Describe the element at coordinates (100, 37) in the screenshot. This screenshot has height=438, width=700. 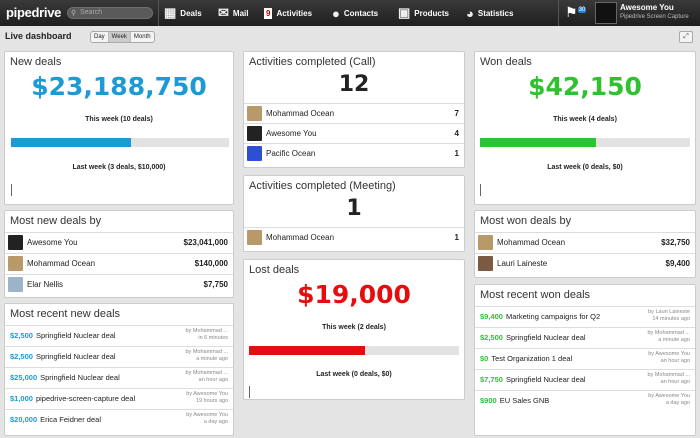
I see `period-day-button: Day` at that location.